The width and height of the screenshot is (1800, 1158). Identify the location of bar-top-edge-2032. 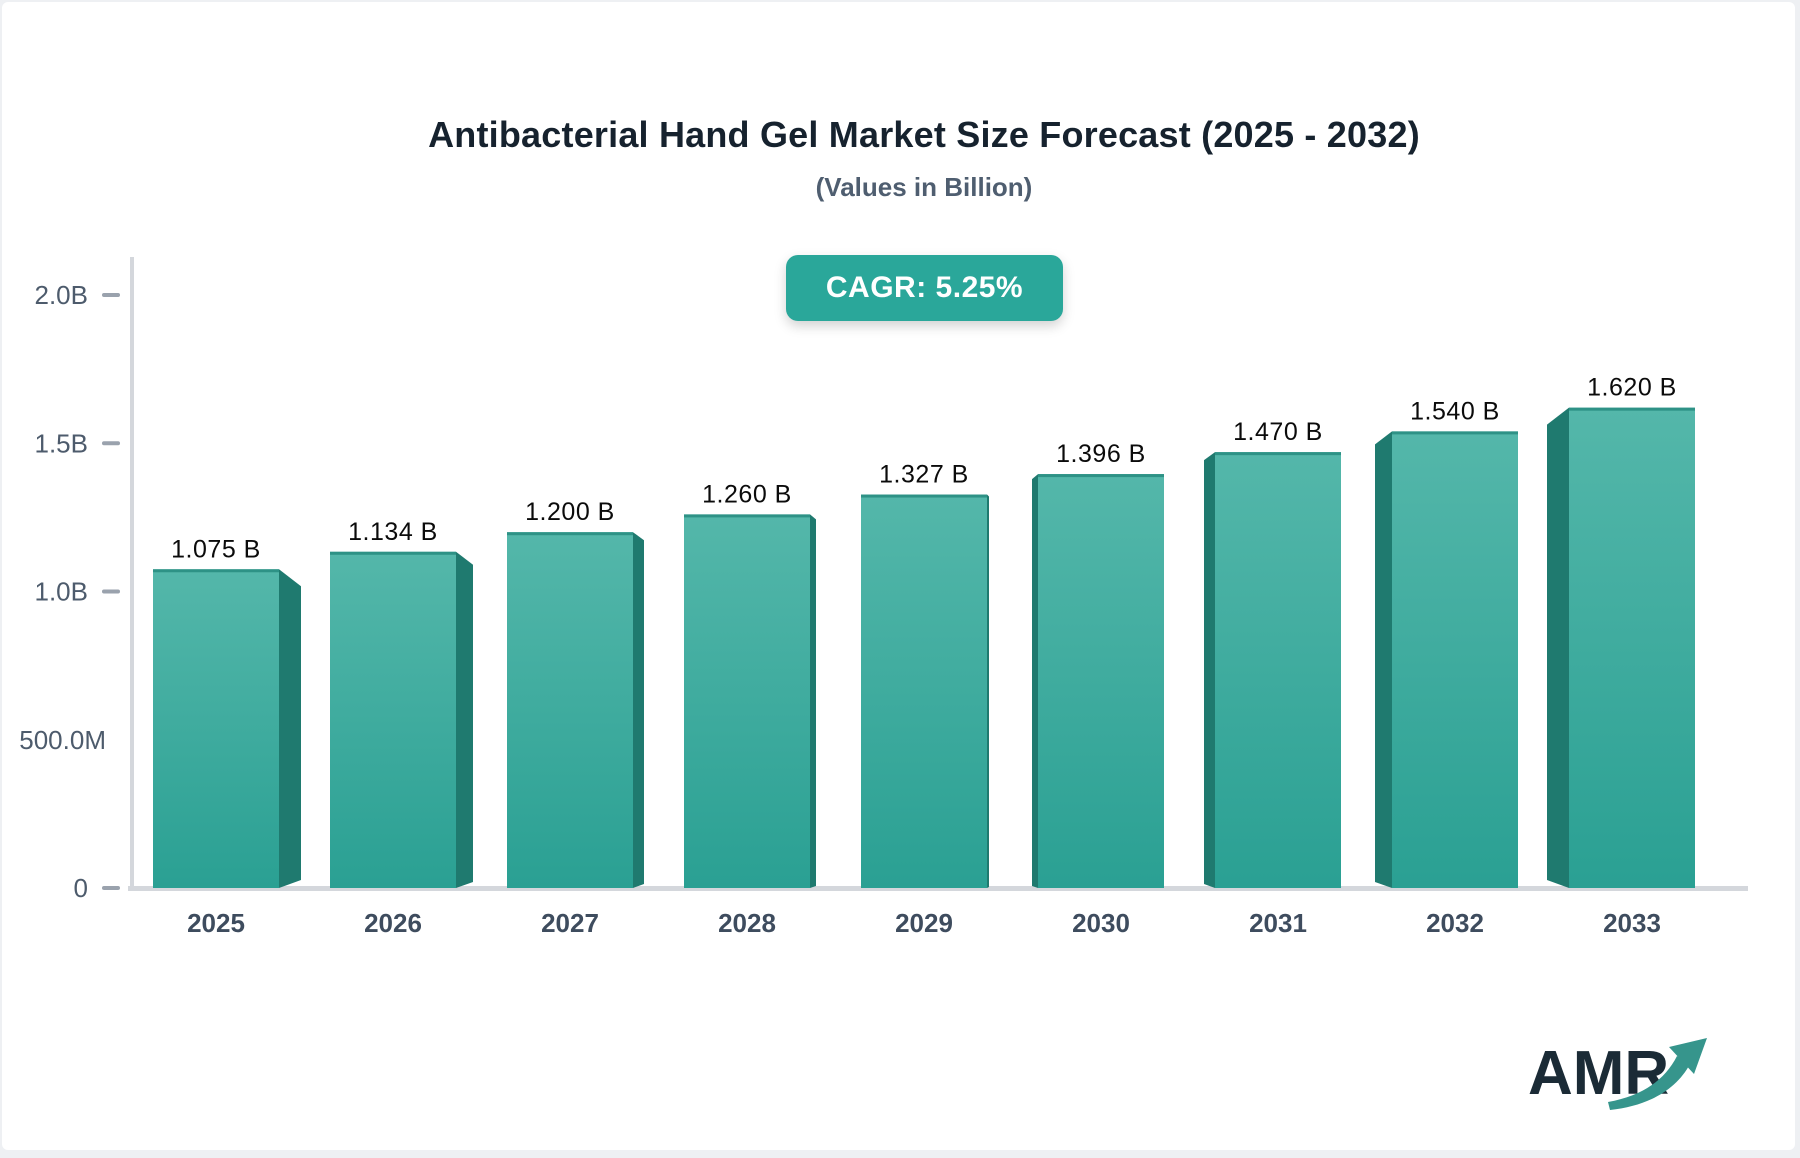
(1455, 433).